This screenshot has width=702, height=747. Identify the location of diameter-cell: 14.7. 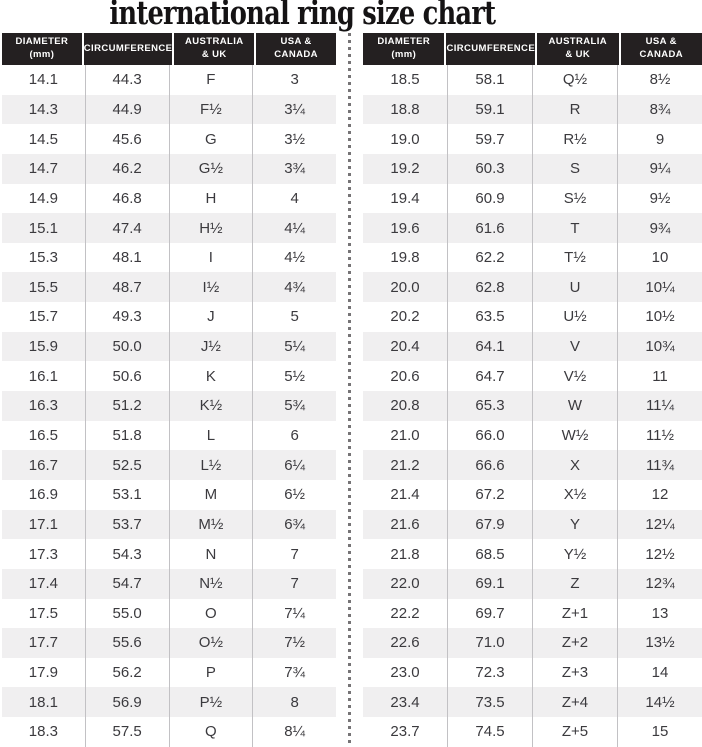
(43, 169).